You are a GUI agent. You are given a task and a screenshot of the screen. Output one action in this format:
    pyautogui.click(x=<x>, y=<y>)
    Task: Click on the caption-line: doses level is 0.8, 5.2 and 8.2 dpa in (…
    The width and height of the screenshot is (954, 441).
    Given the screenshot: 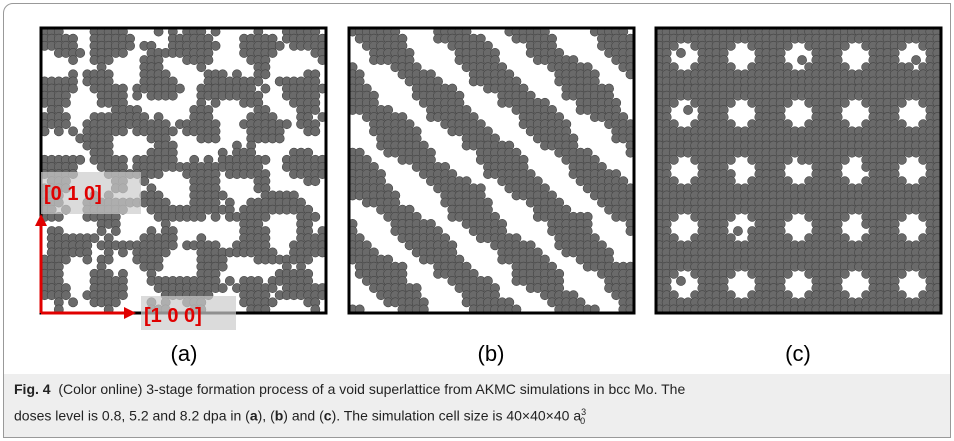 What is the action you would take?
    pyautogui.click(x=482, y=417)
    